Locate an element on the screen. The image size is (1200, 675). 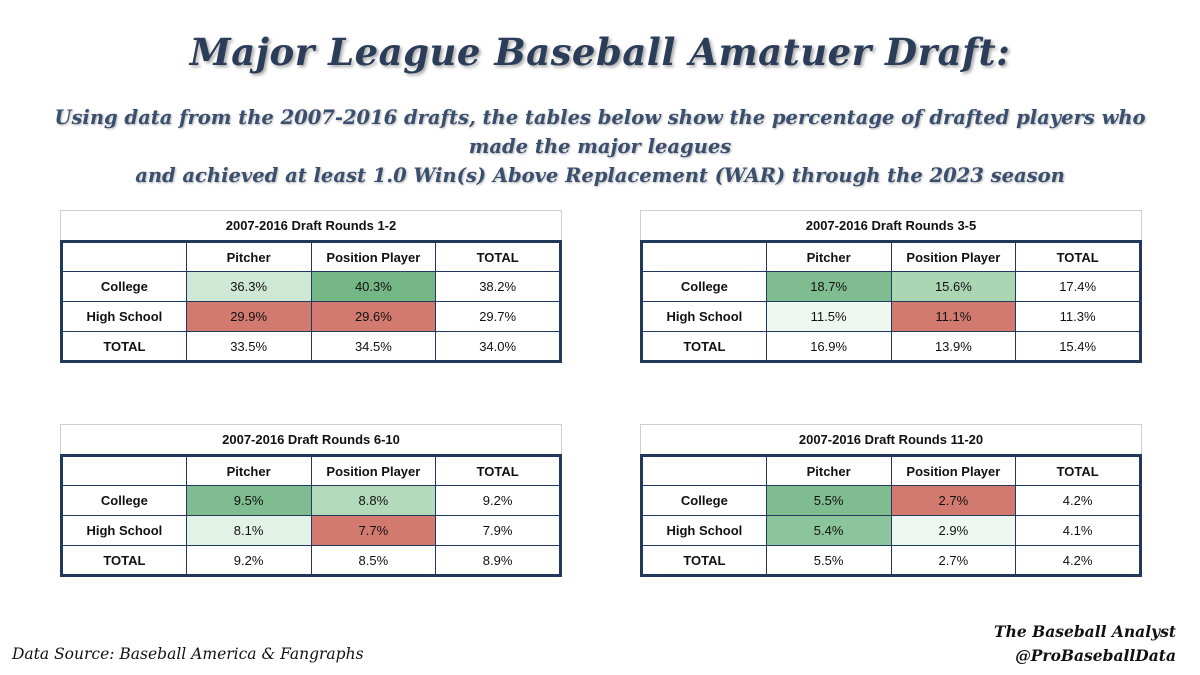
value-cell: 7.7% is located at coordinates (373, 530).